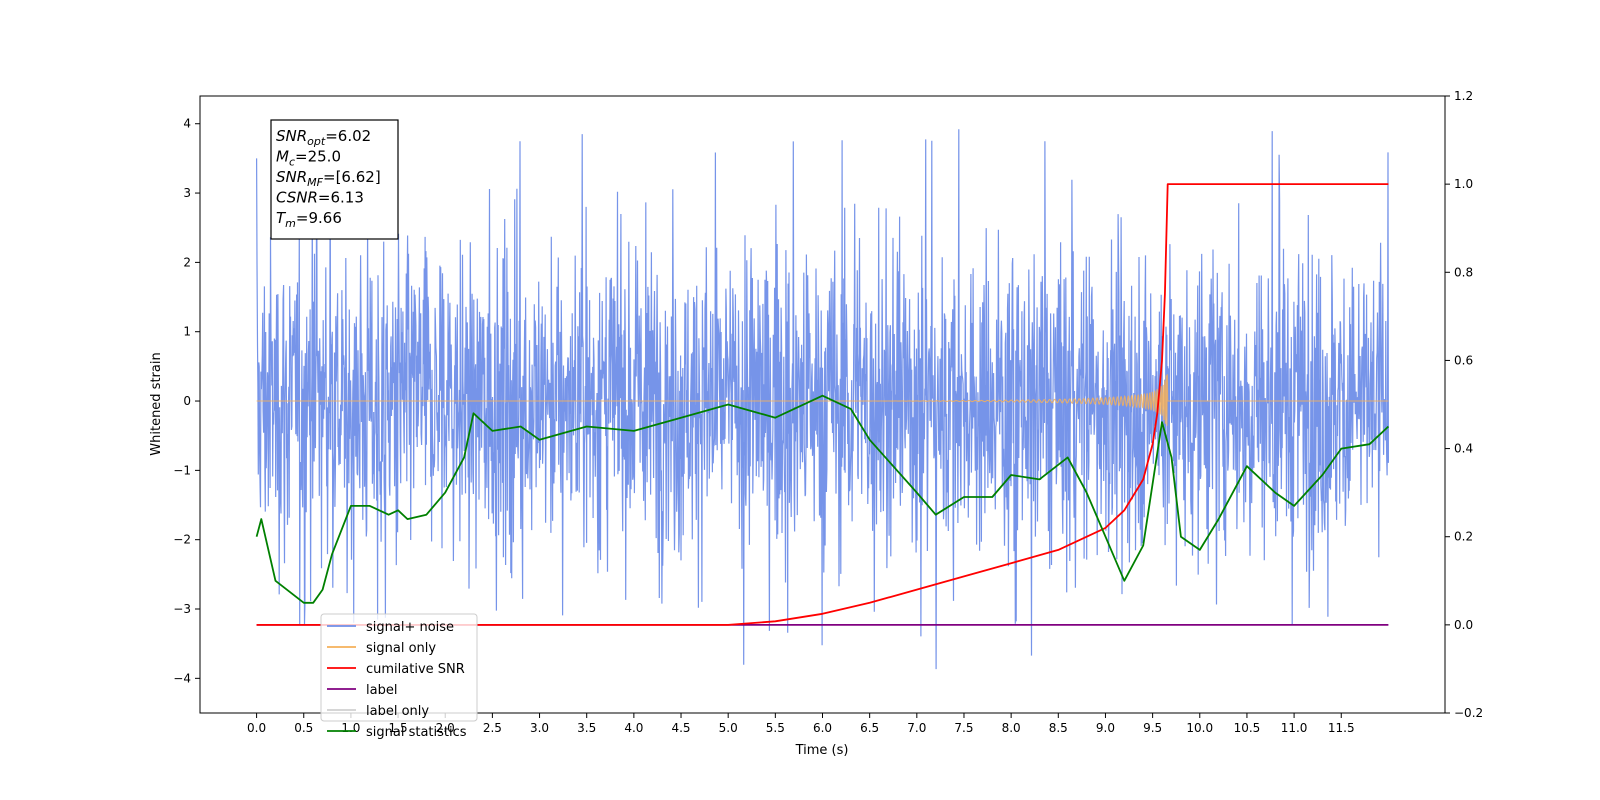 Image resolution: width=1600 pixels, height=800 pixels. I want to click on x-tick-label: 11.0, so click(1294, 728).